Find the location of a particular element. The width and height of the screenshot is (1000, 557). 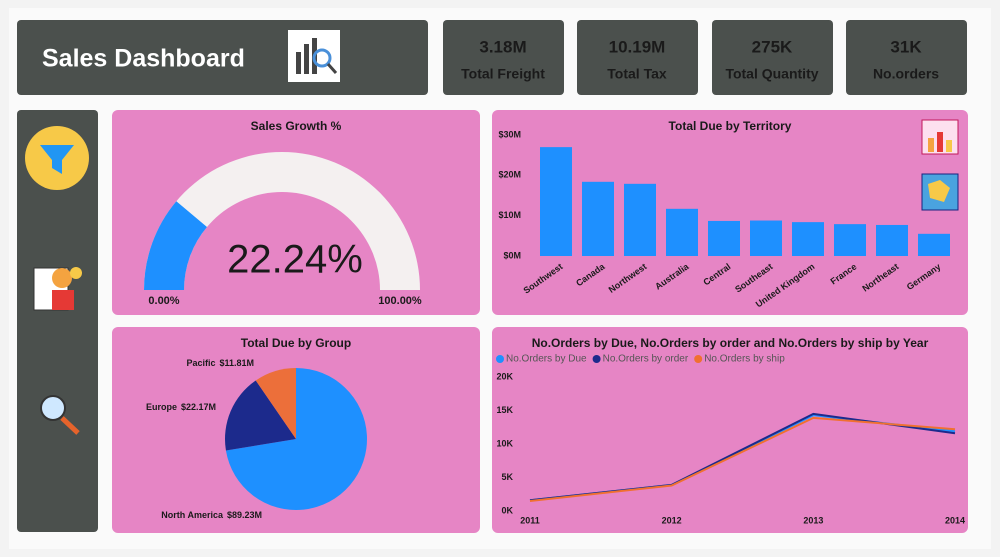

kpi-value: 10.19M is located at coordinates (637, 46).